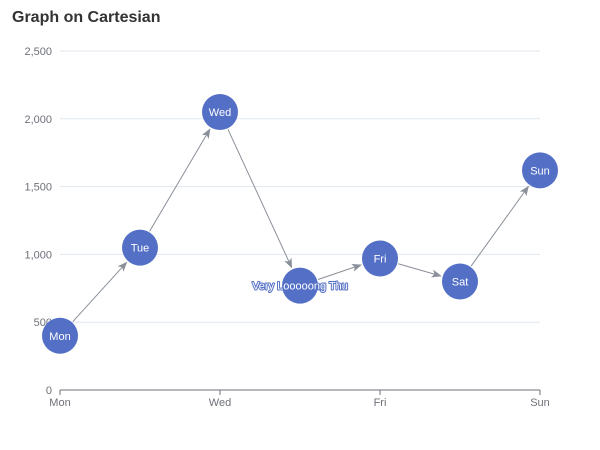 Image resolution: width=600 pixels, height=450 pixels. Describe the element at coordinates (38, 255) in the screenshot. I see `y-tick-label: 1,000` at that location.